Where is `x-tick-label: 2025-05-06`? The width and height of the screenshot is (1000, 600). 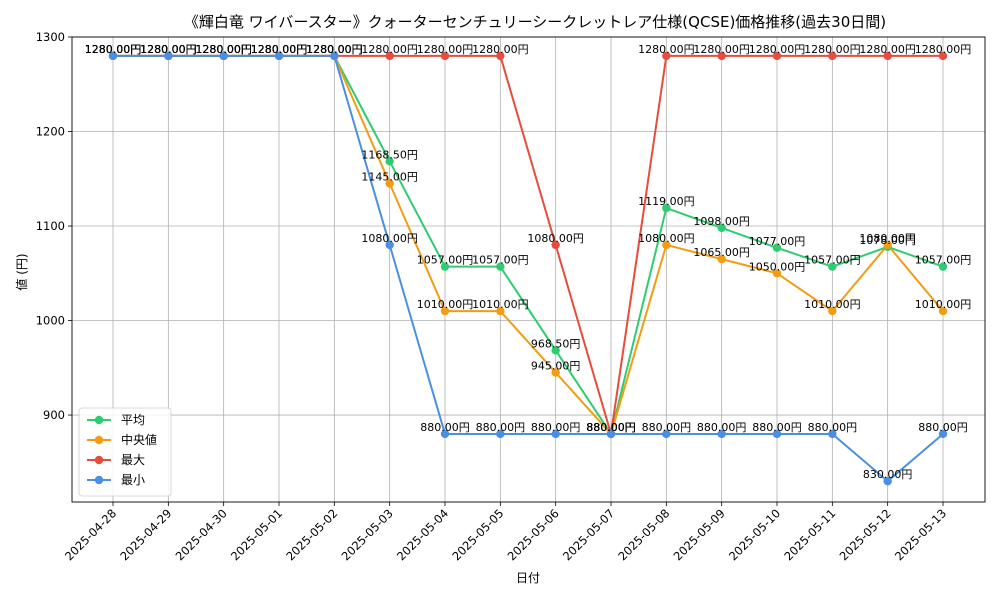 x-tick-label: 2025-05-06 is located at coordinates (533, 534).